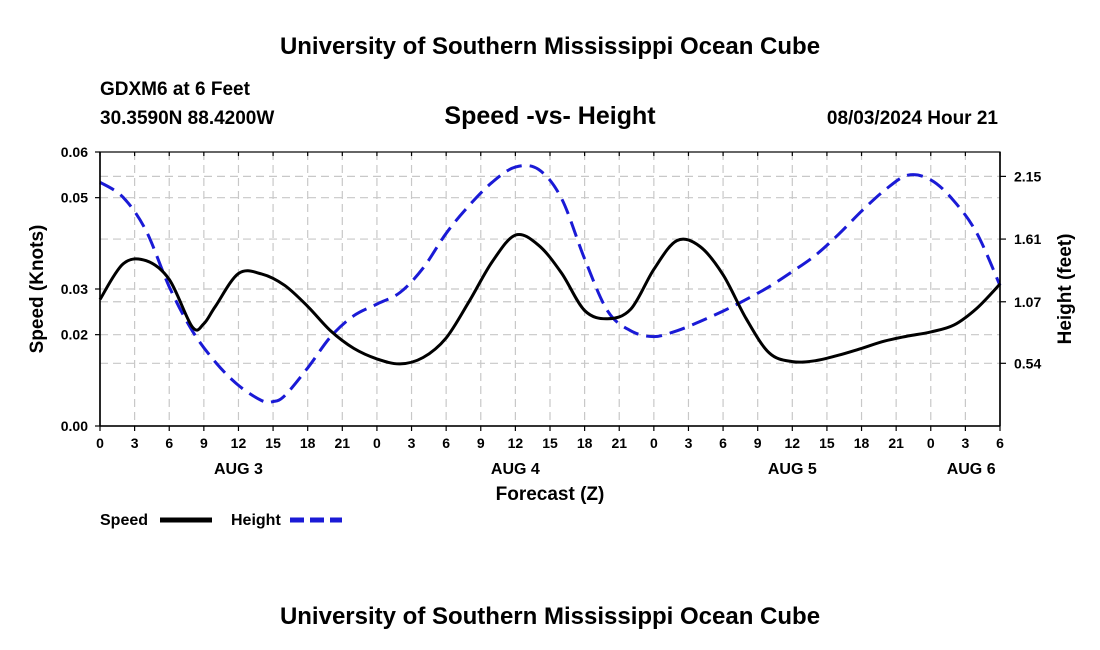  Describe the element at coordinates (792, 469) in the screenshot. I see `day-label: AUG 5` at that location.